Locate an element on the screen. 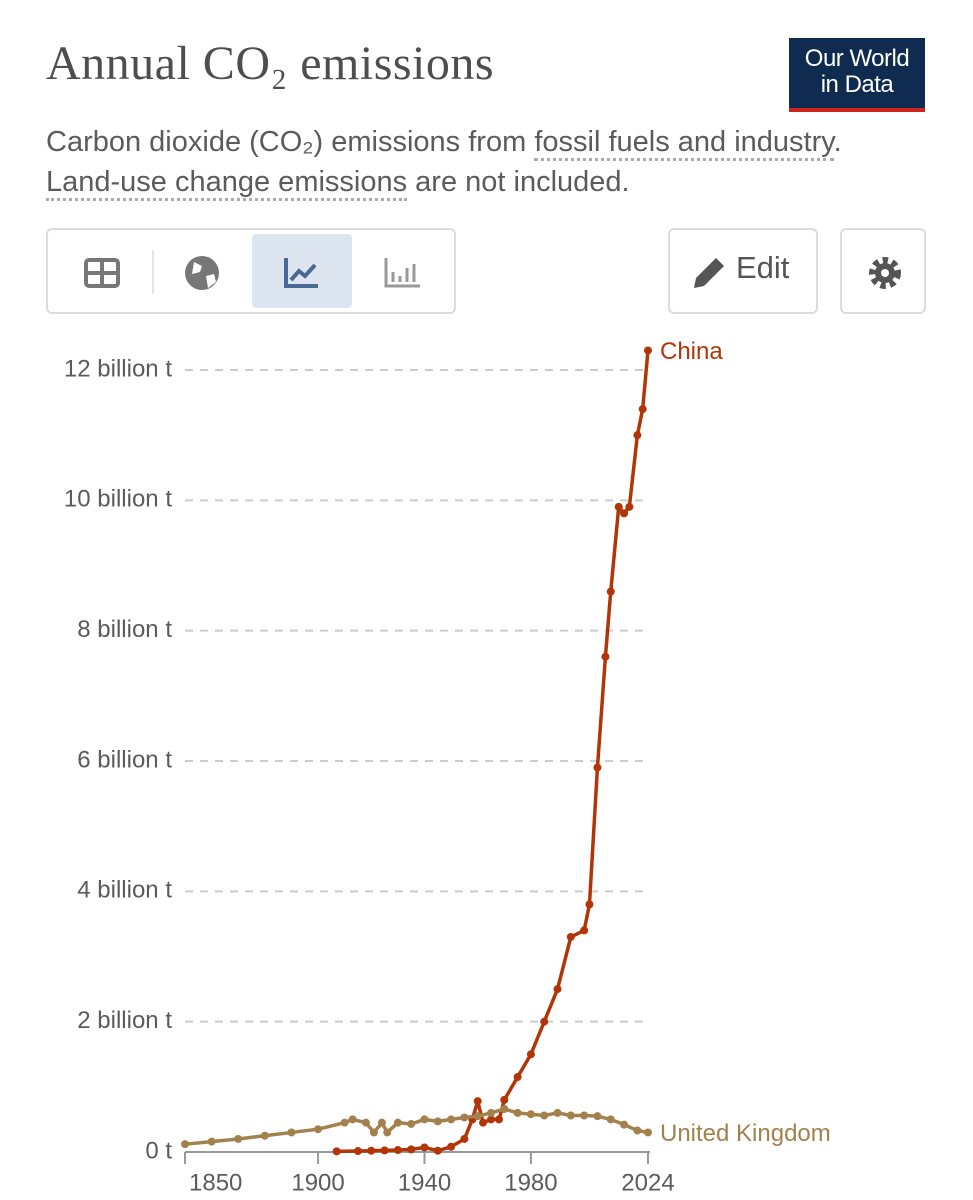 This screenshot has height=1200, width=973. map-icon is located at coordinates (202, 273).